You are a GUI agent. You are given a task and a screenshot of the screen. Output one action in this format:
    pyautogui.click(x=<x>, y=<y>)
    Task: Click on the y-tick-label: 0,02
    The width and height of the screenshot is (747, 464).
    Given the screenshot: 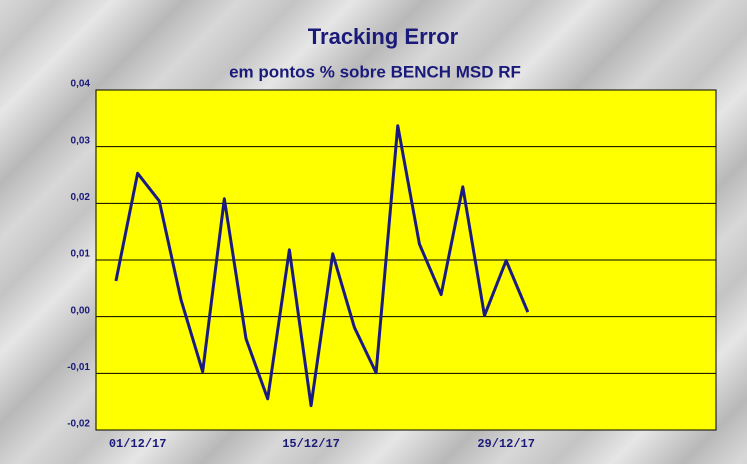 What is the action you would take?
    pyautogui.click(x=81, y=197)
    